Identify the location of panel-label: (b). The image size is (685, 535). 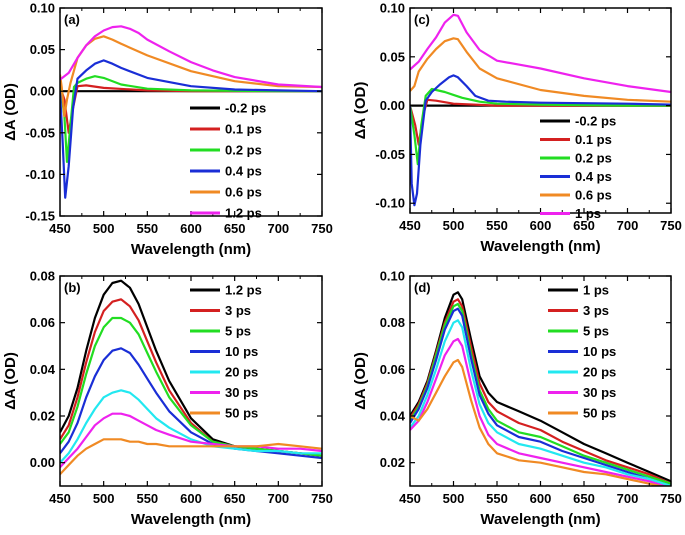
(72, 287).